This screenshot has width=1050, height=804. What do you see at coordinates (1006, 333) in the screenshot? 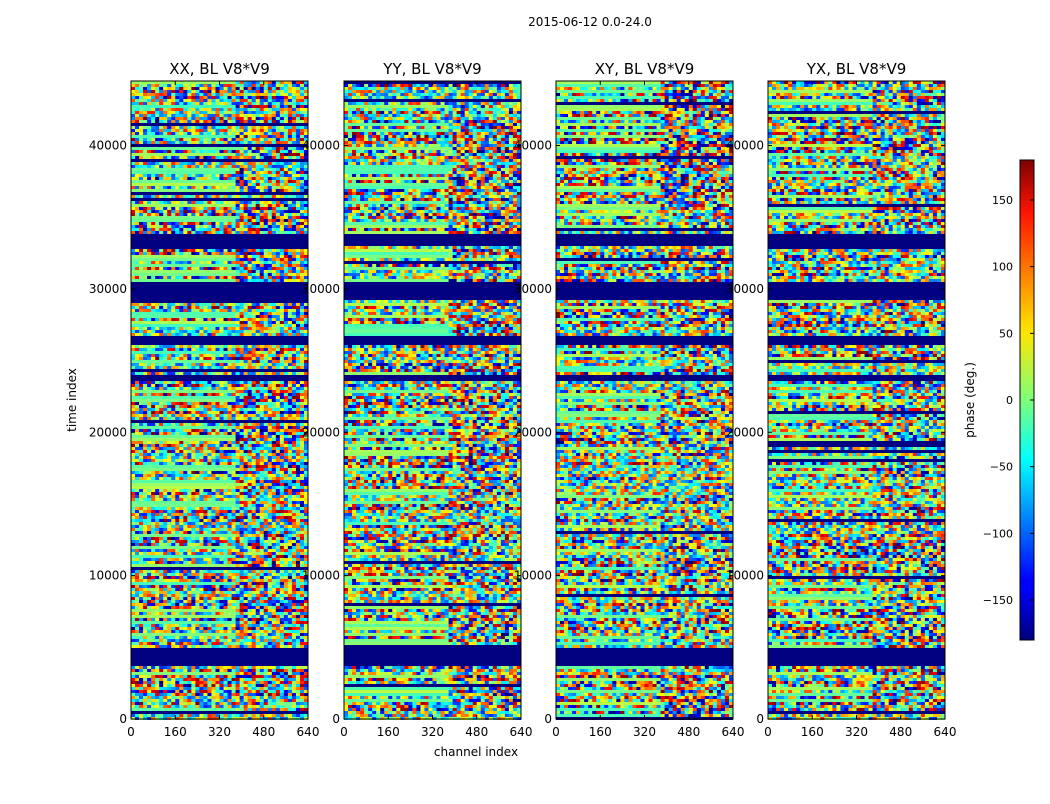
I see `colorbar-tick-label: 50` at bounding box center [1006, 333].